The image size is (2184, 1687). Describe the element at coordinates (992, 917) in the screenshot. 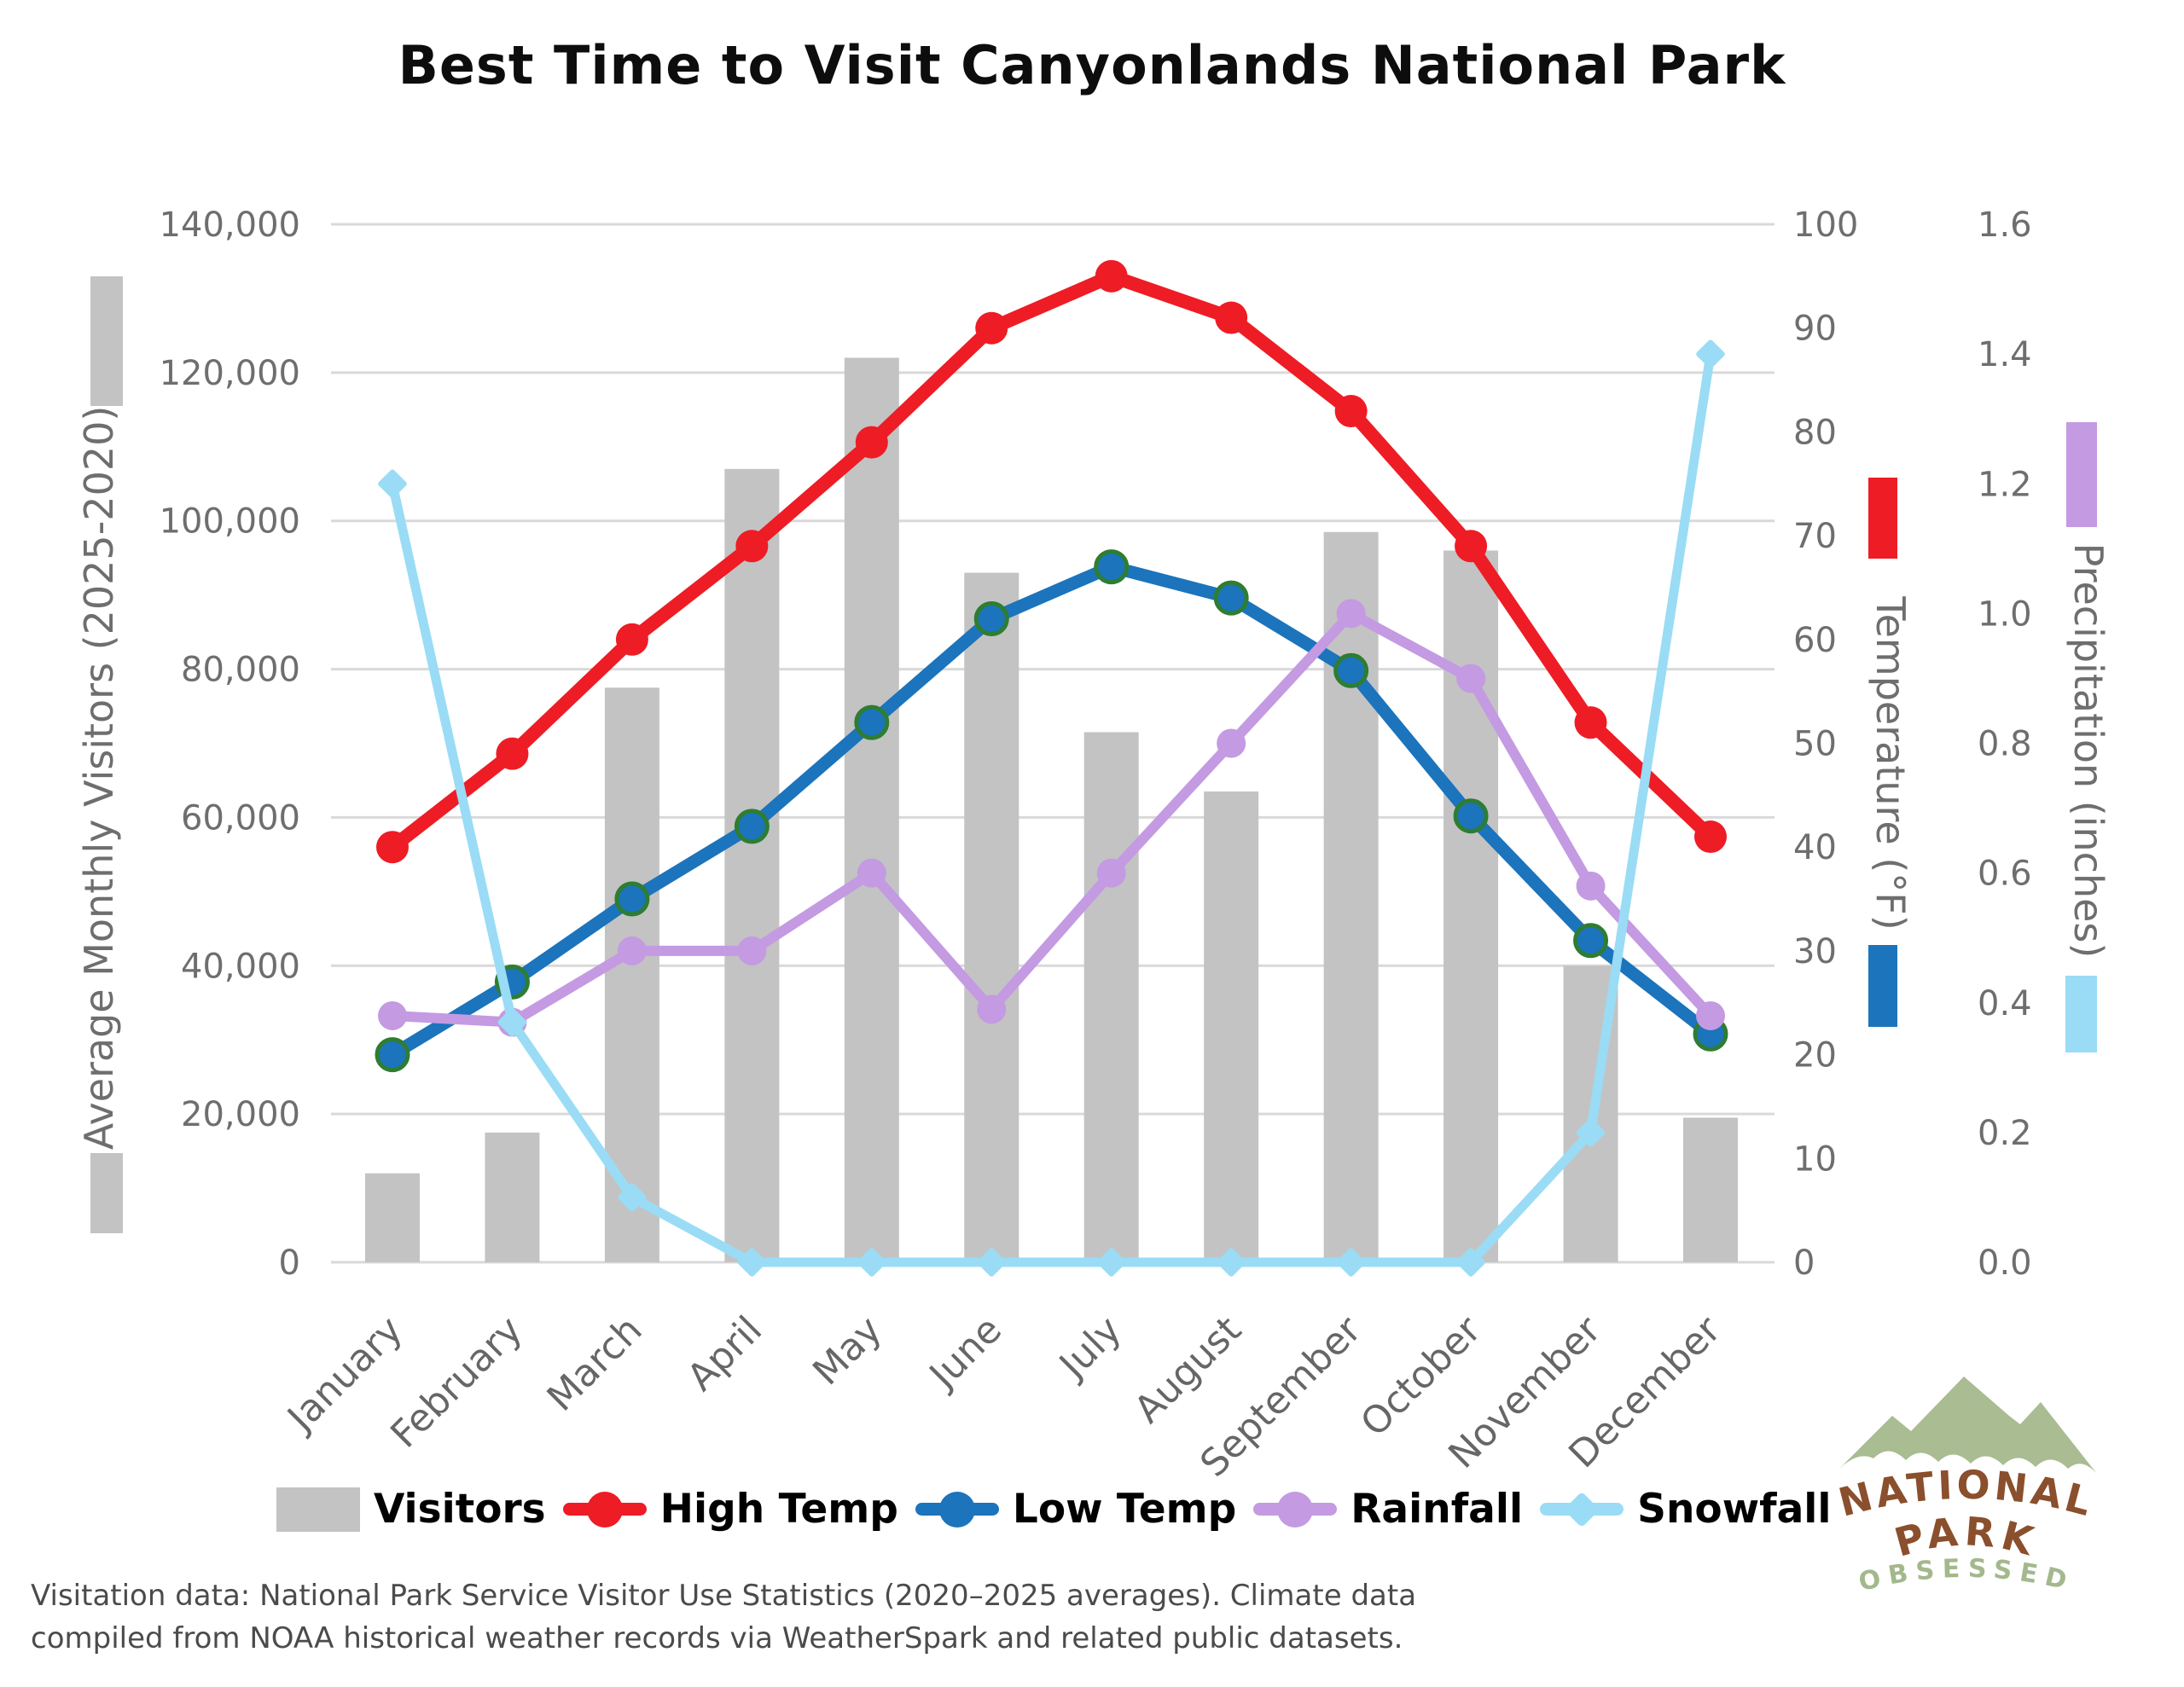

I see `bar-June` at that location.